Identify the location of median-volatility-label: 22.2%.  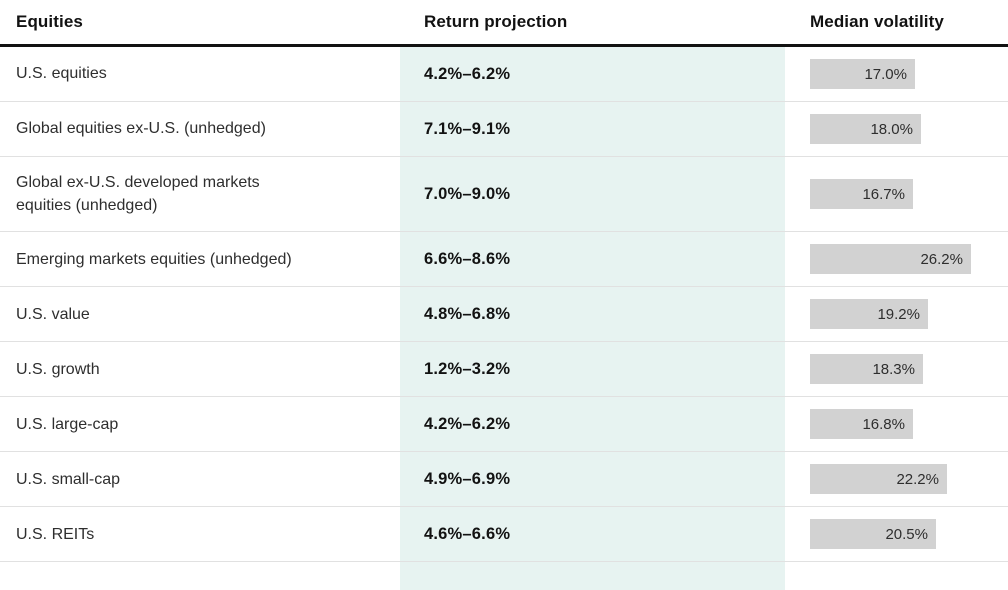
(917, 479).